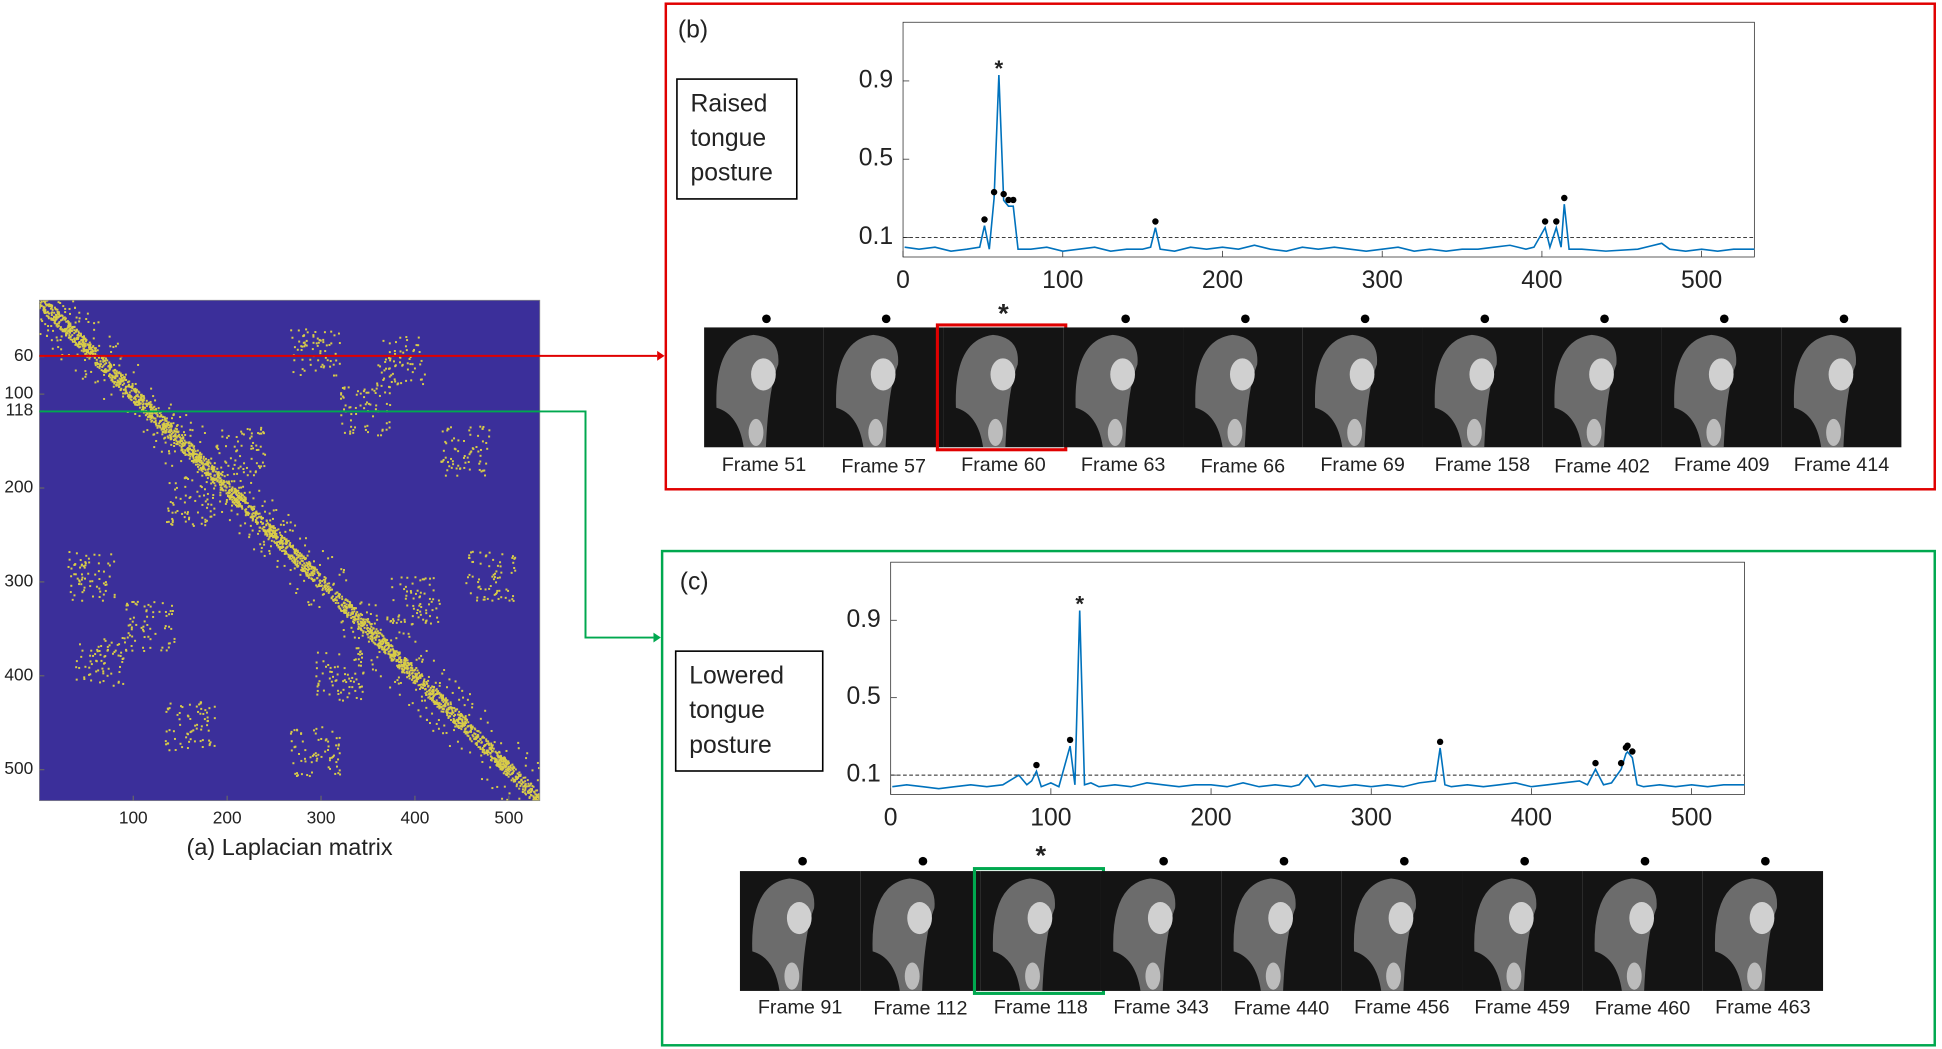 Image resolution: width=1942 pixels, height=1049 pixels. What do you see at coordinates (1701, 280) in the screenshot?
I see `x-tick-label: 500` at bounding box center [1701, 280].